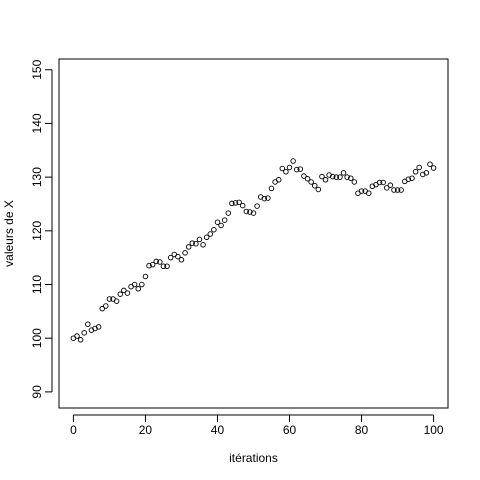  Describe the element at coordinates (37, 69) in the screenshot. I see `y-tick-label: 150` at that location.